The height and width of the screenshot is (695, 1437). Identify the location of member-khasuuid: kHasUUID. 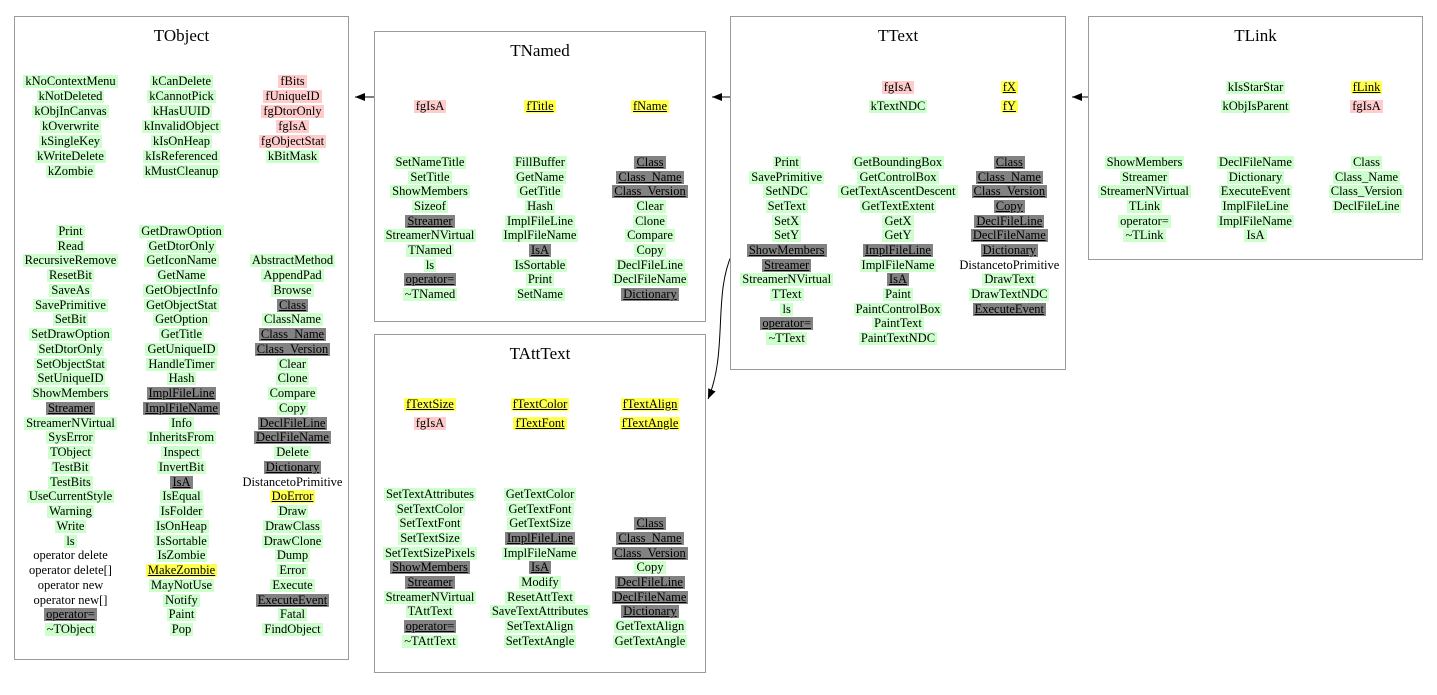
(181, 111).